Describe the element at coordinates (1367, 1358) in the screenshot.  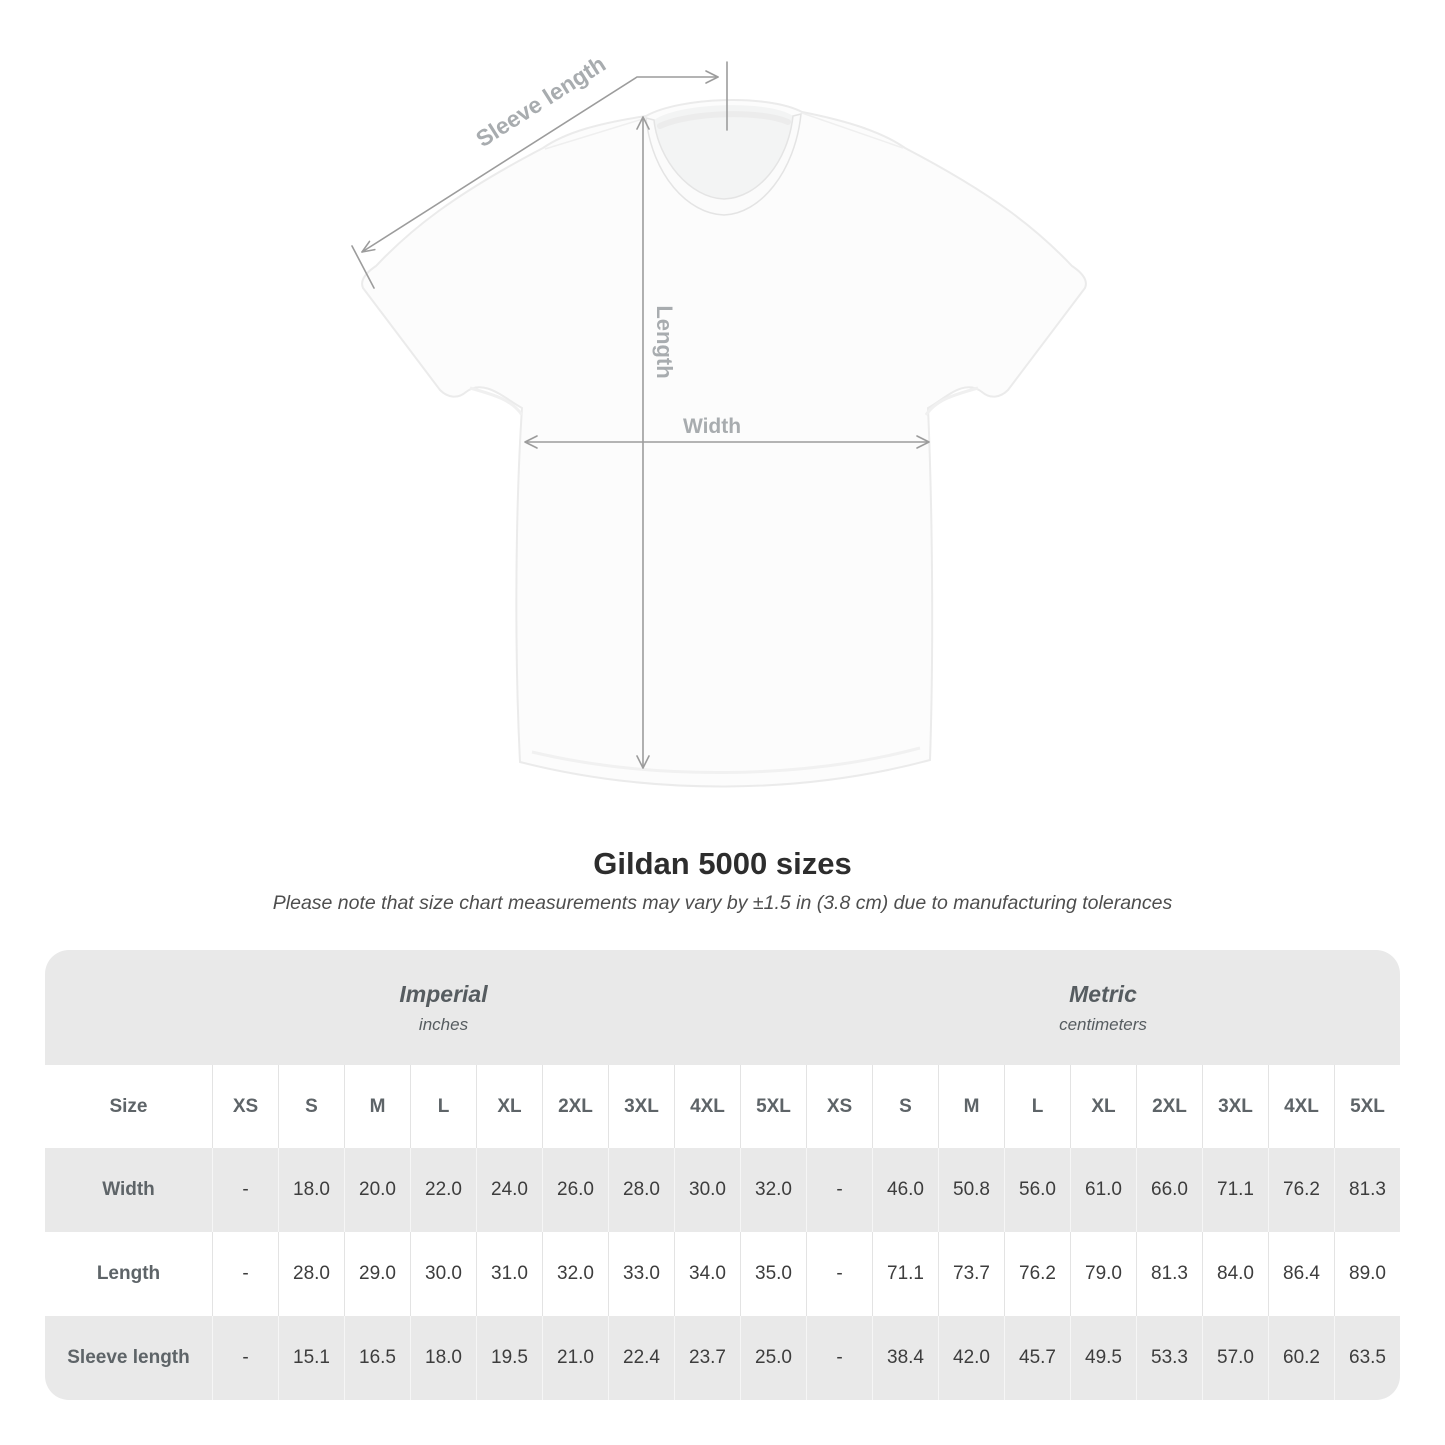
I see `table-cell: 63.5` at that location.